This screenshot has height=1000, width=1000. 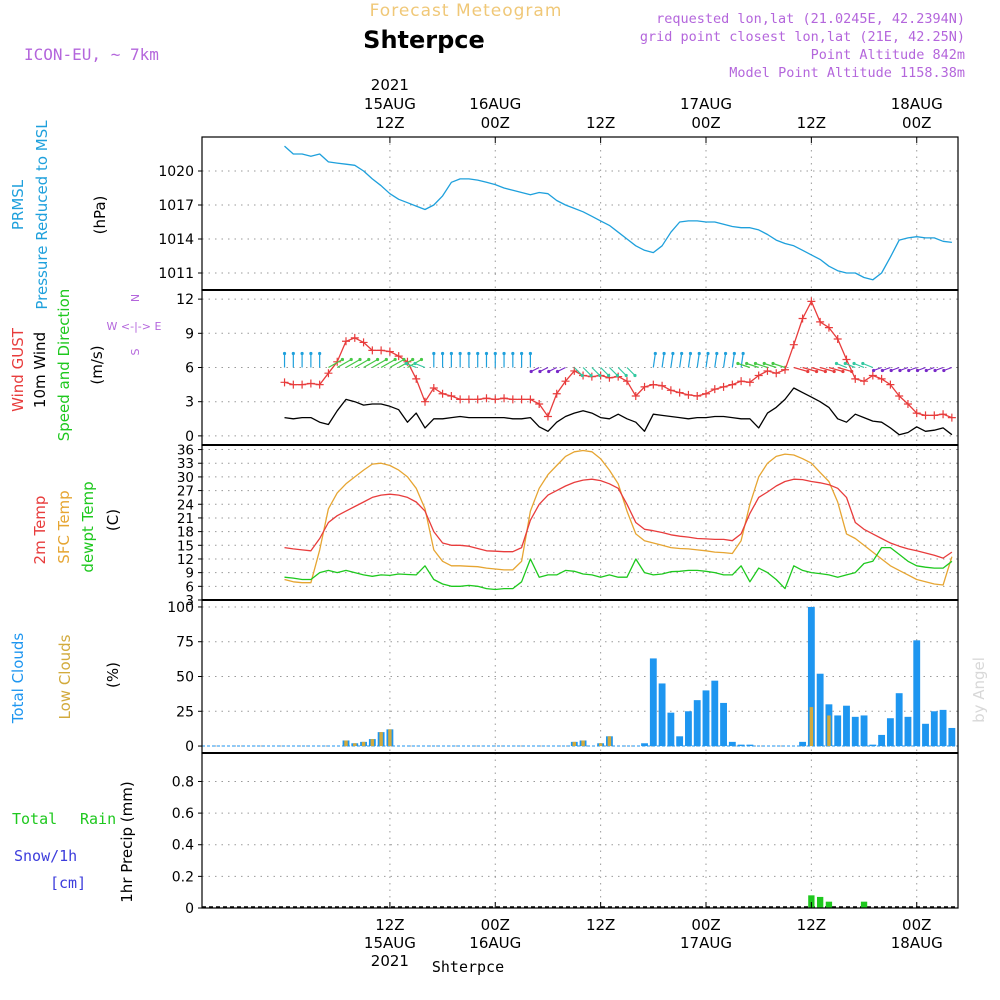 What do you see at coordinates (64, 526) in the screenshot?
I see `label-sfc-temp: SFC Temp` at bounding box center [64, 526].